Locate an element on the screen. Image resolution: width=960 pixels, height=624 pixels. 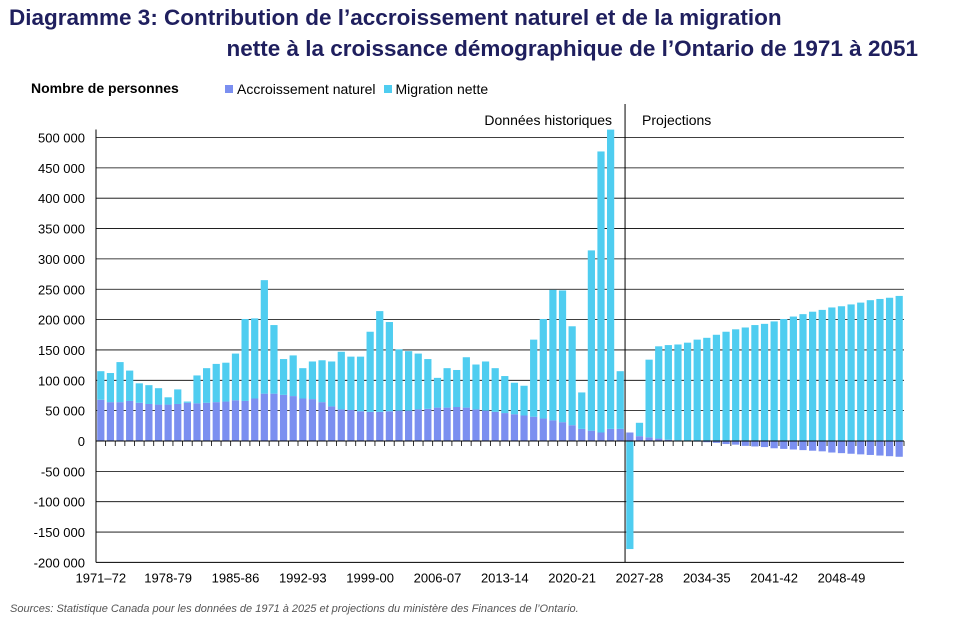
y-tick-label: 150 000 is located at coordinates (61, 350).